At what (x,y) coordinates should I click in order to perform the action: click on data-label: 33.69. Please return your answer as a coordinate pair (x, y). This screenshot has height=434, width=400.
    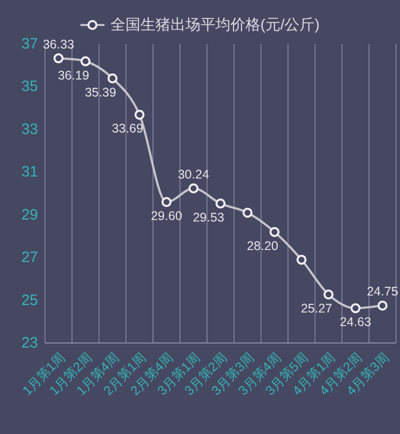
    Looking at the image, I should click on (128, 129).